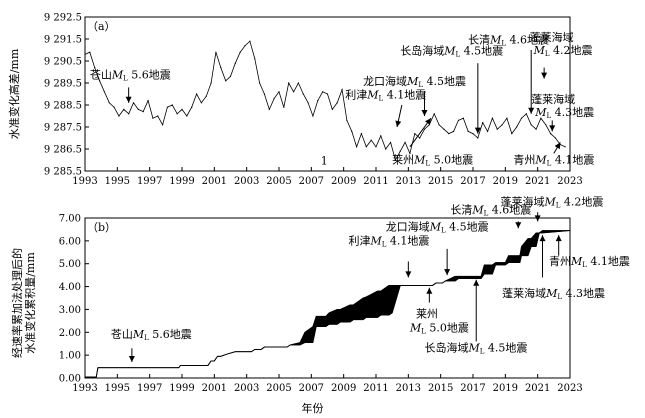 The width and height of the screenshot is (645, 418). What do you see at coordinates (17, 303) in the screenshot?
I see `panel-b-ylabel: 经速率累加法处理后的` at bounding box center [17, 303].